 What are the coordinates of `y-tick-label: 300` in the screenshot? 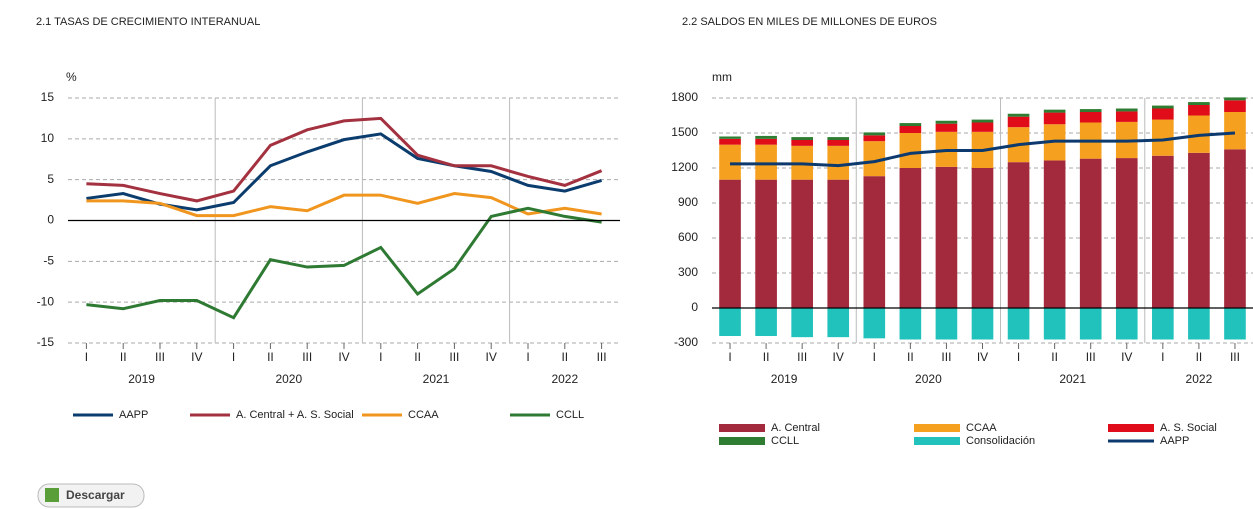 It's located at (688, 272).